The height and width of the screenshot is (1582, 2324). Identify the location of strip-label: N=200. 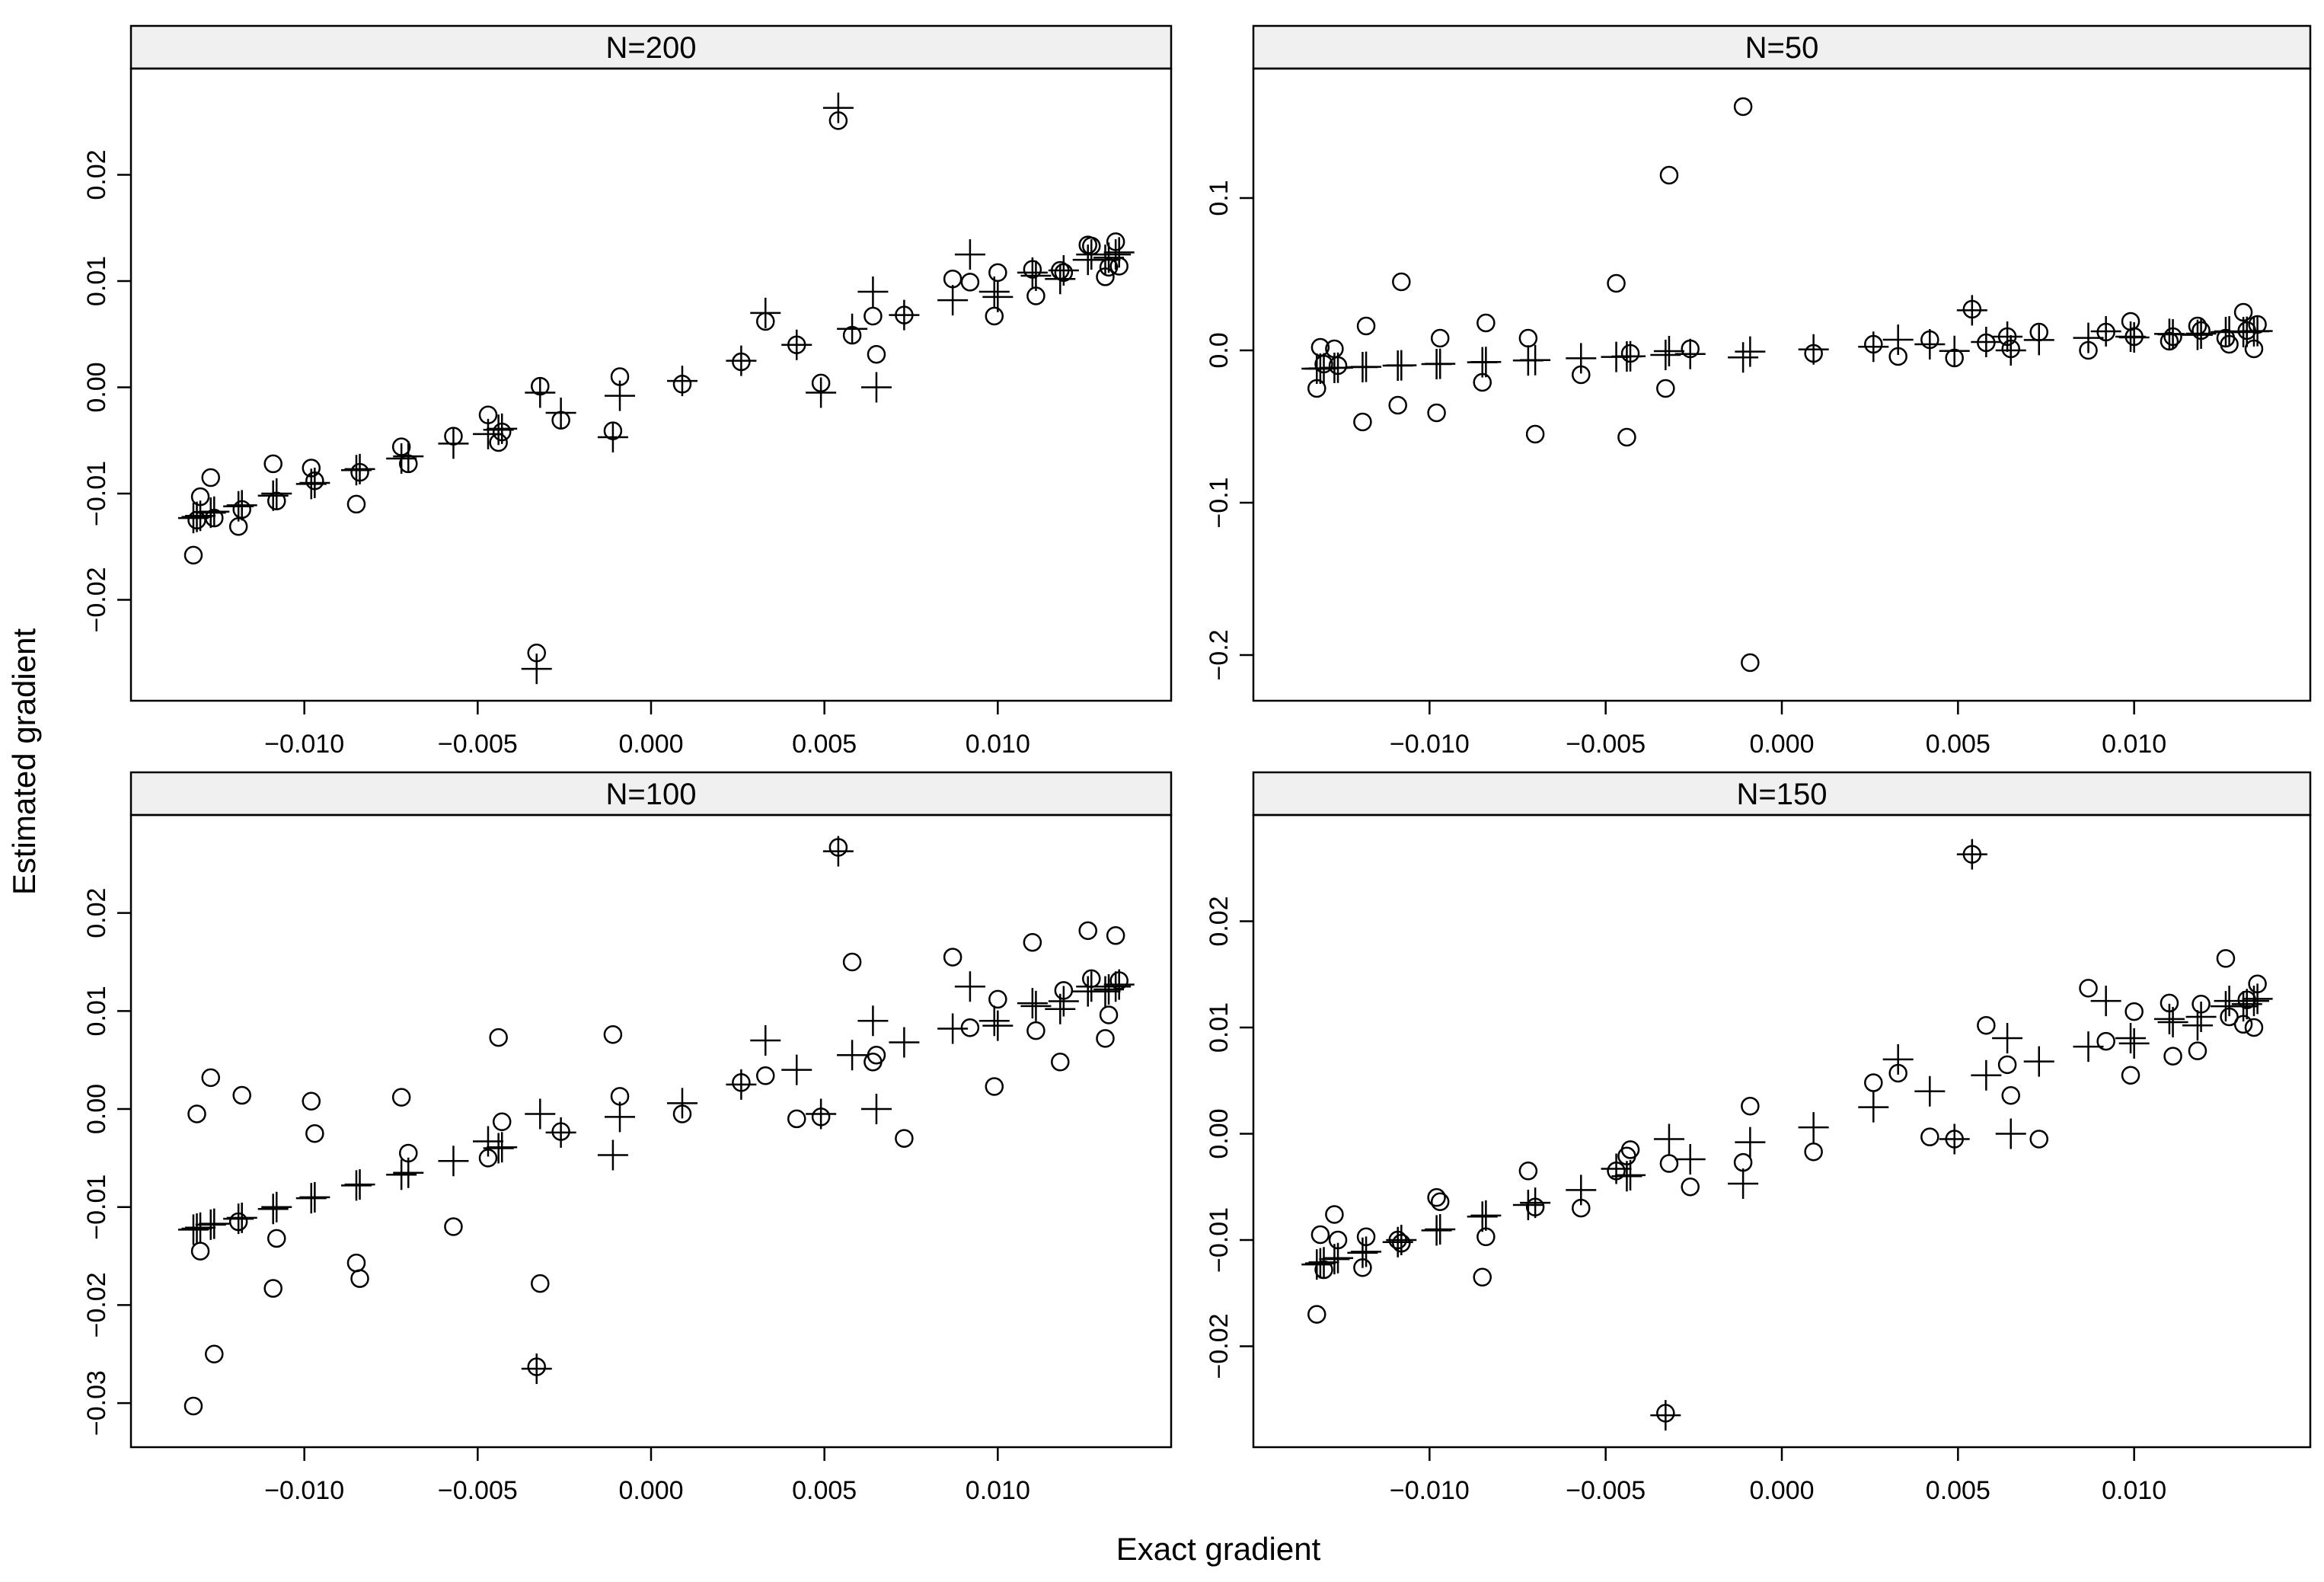
(651, 48).